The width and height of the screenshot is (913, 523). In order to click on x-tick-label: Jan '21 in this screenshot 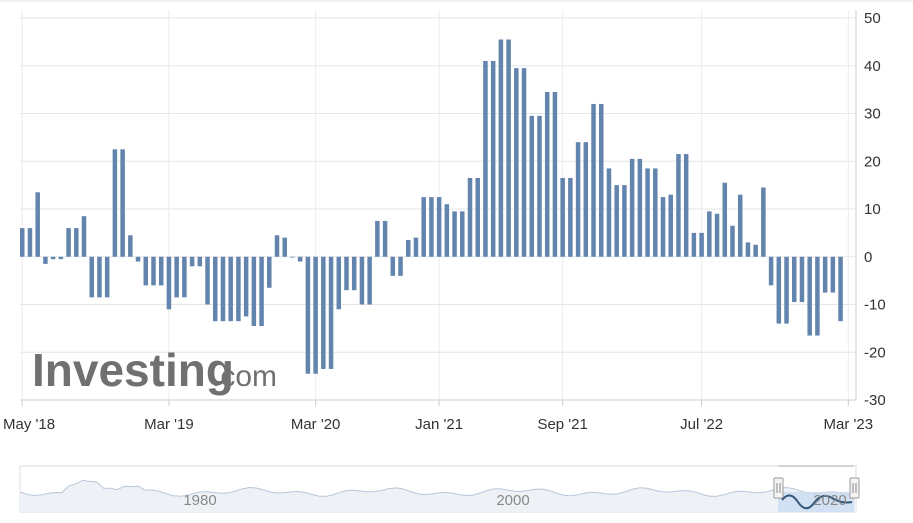, I will do `click(439, 424)`.